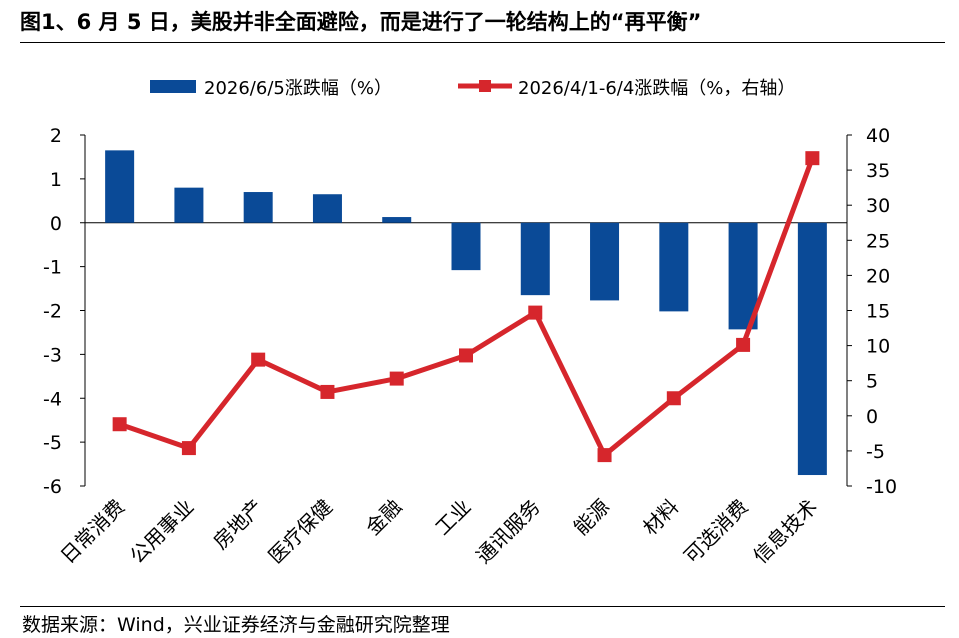  What do you see at coordinates (660, 517) in the screenshot?
I see `category-label: 材料` at bounding box center [660, 517].